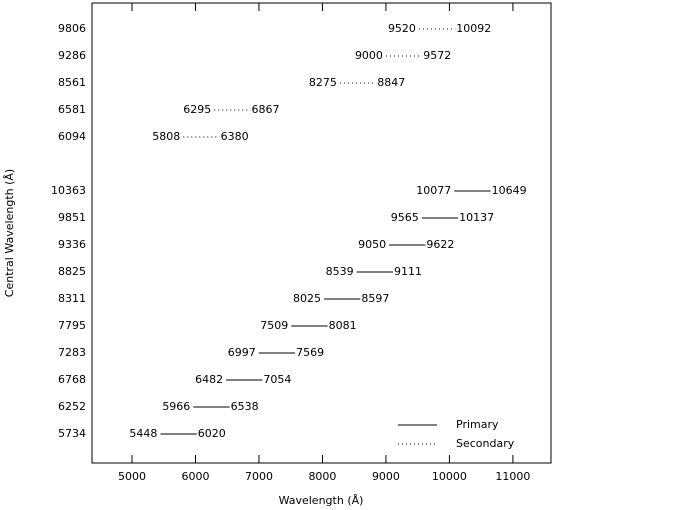 The image size is (690, 510). I want to click on high-label: 7054, so click(277, 379).